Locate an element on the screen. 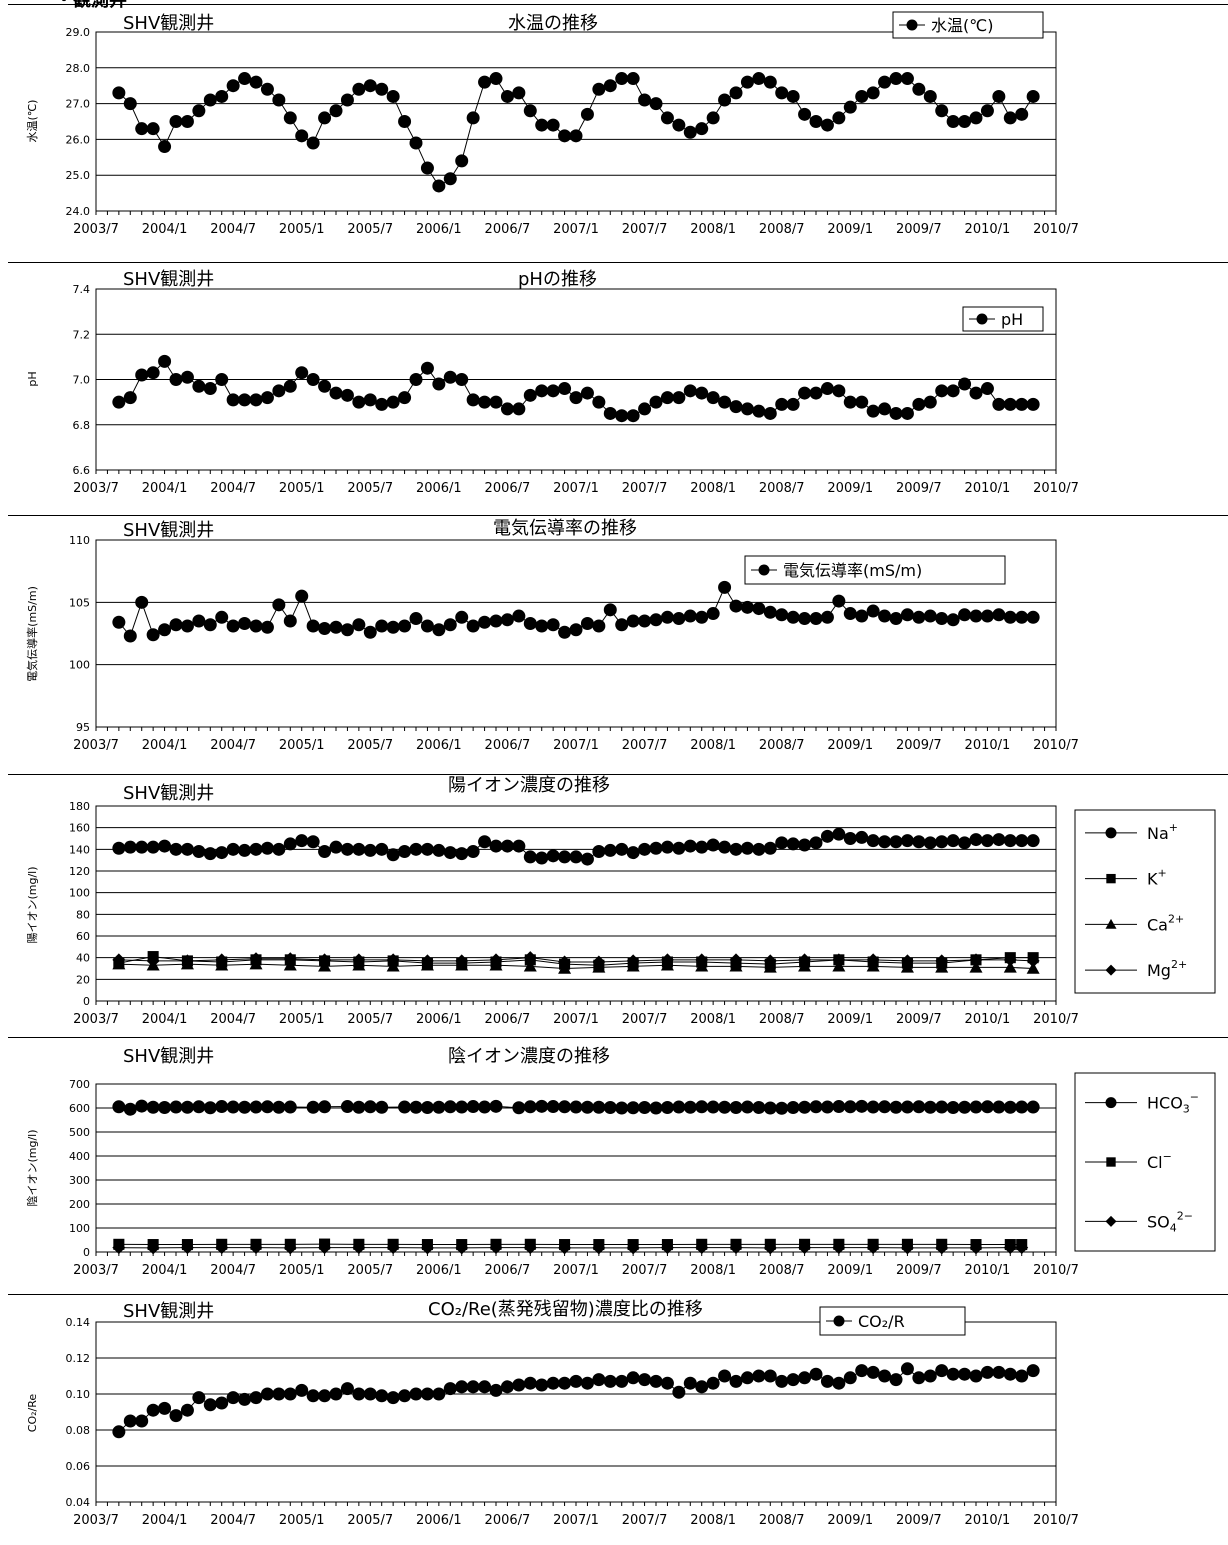 This screenshot has width=1228, height=1545. x-tick-label: 2006/7 is located at coordinates (508, 488).